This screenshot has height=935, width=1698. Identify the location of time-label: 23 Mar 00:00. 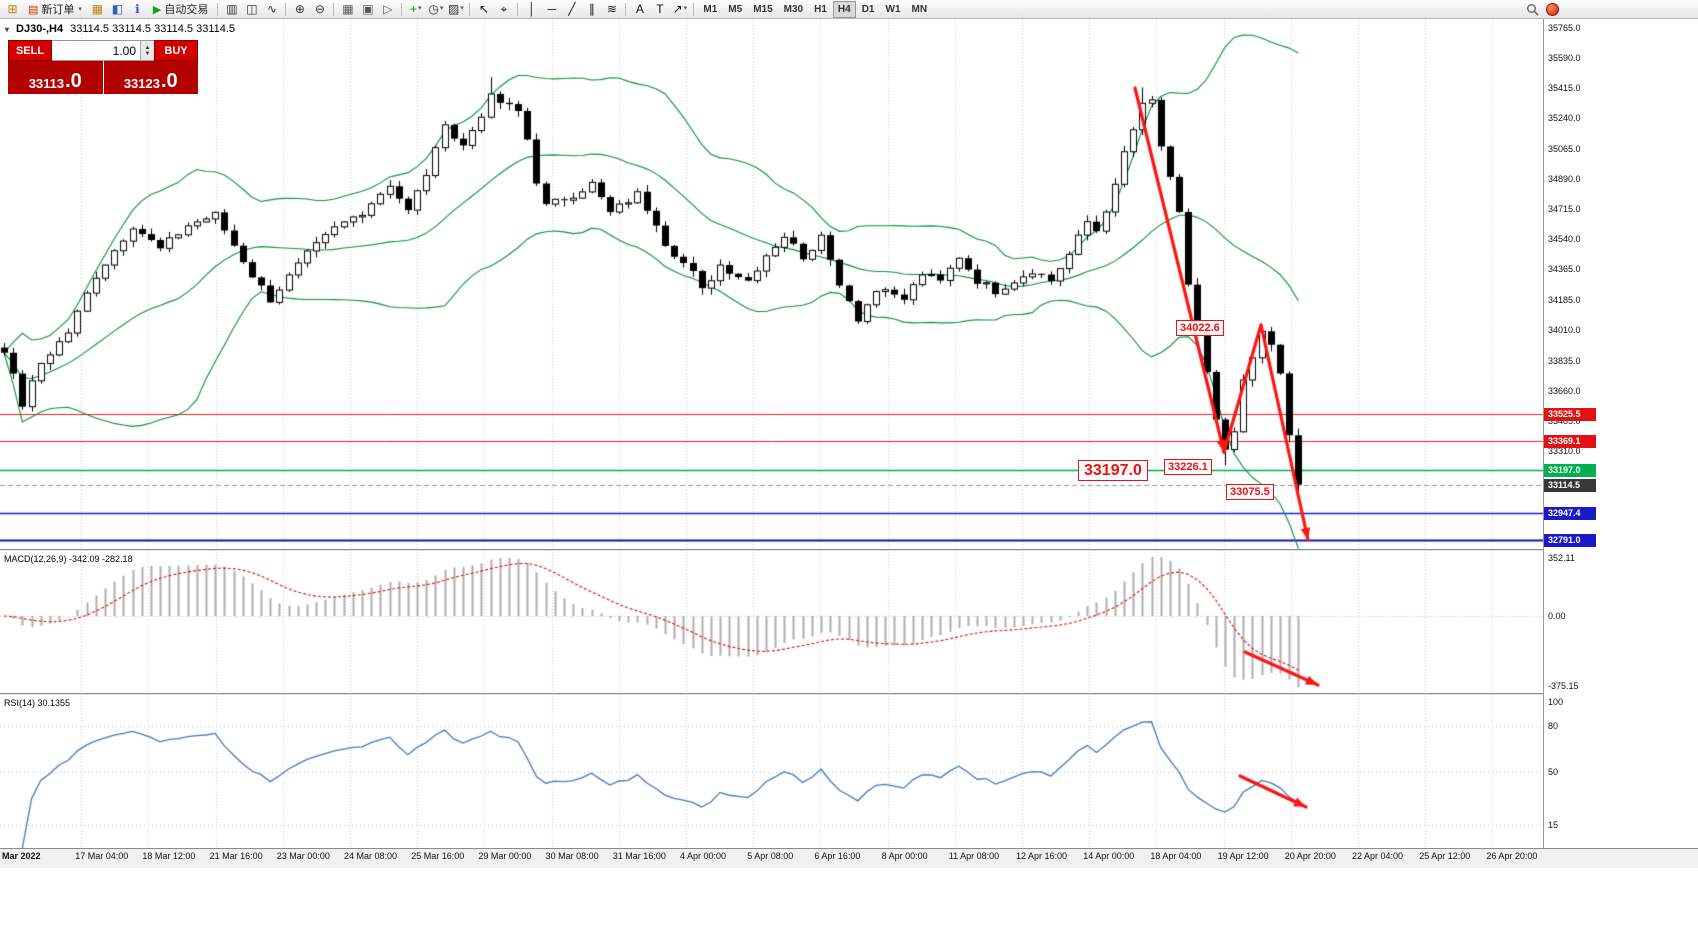
(303, 856).